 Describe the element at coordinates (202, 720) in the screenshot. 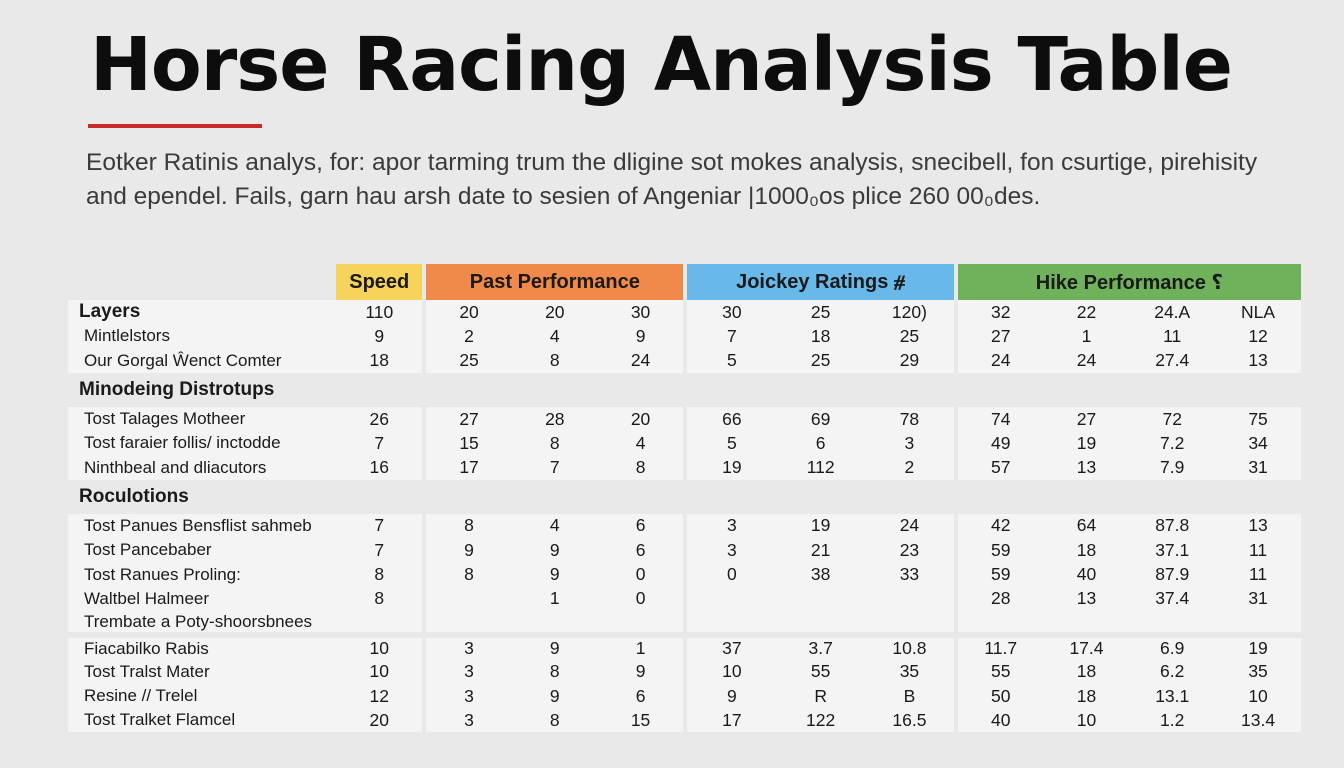

I see `row-label: Tost Tralket Flamcel` at that location.